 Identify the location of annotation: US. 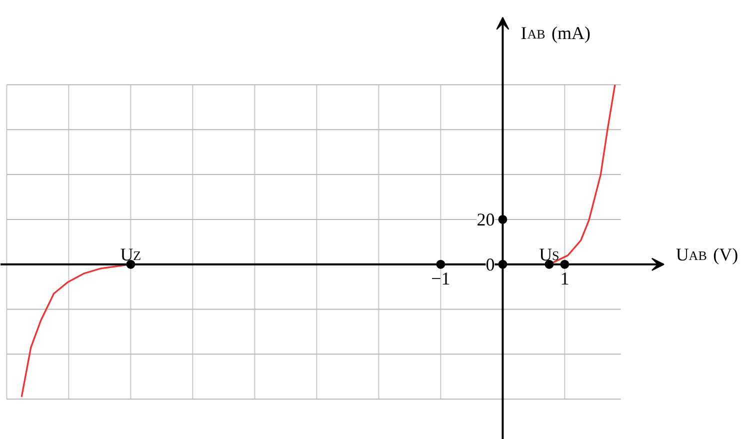
(549, 254).